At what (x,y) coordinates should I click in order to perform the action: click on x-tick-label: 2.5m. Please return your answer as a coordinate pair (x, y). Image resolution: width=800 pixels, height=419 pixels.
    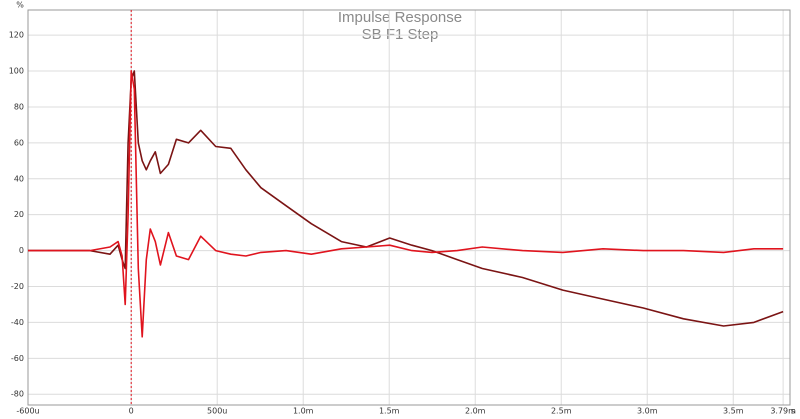
    Looking at the image, I should click on (561, 411).